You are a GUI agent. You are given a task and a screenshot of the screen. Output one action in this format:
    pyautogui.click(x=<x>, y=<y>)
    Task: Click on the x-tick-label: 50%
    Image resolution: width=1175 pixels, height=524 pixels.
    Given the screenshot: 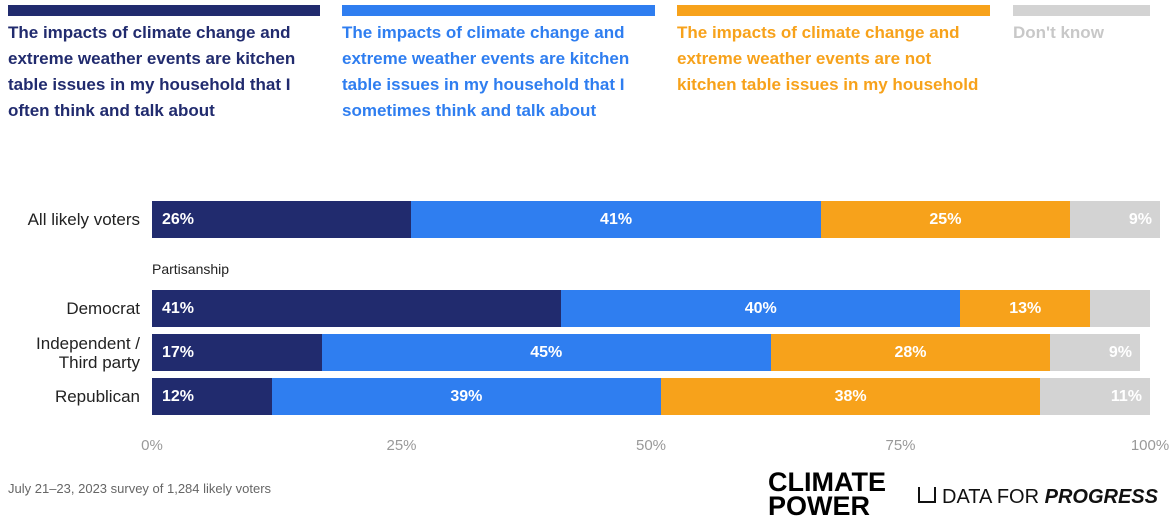 What is the action you would take?
    pyautogui.click(x=651, y=445)
    